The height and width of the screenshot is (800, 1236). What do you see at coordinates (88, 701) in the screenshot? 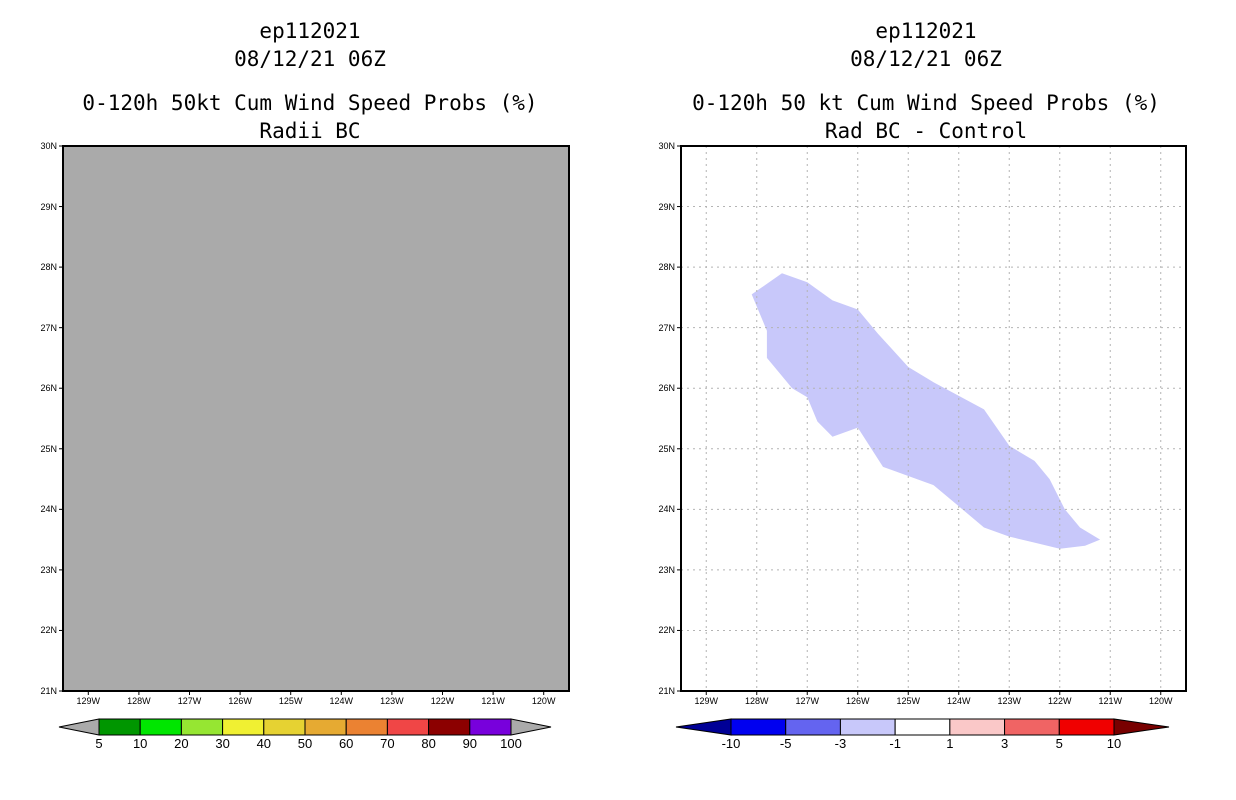
I see `left-lon-label-129w: 129W` at bounding box center [88, 701].